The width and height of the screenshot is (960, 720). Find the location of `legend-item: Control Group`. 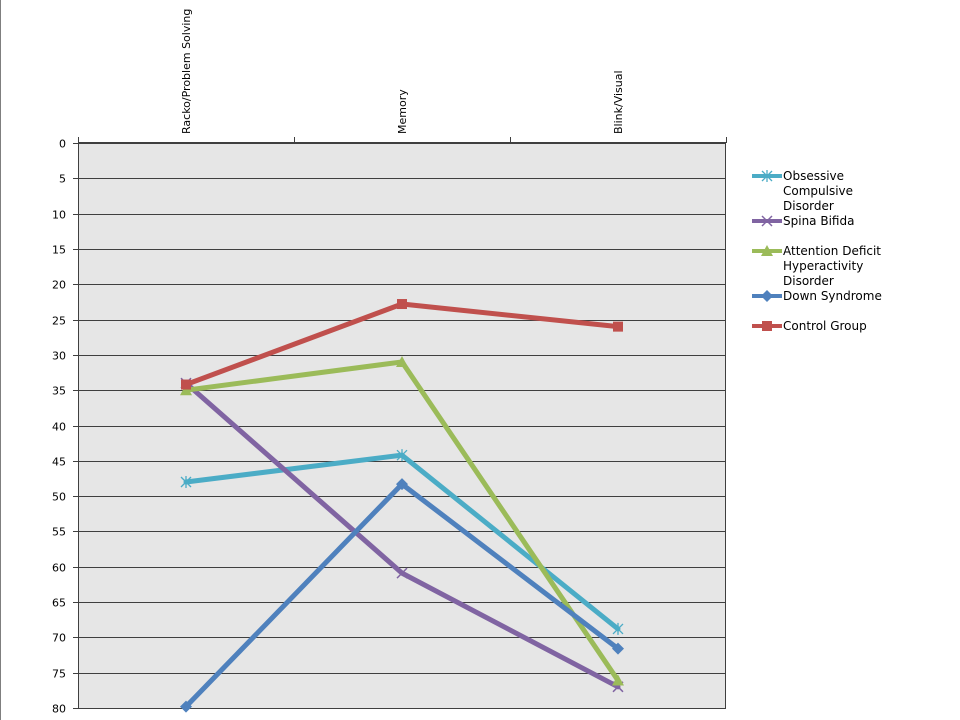

legend-item: Control Group is located at coordinates (809, 326).